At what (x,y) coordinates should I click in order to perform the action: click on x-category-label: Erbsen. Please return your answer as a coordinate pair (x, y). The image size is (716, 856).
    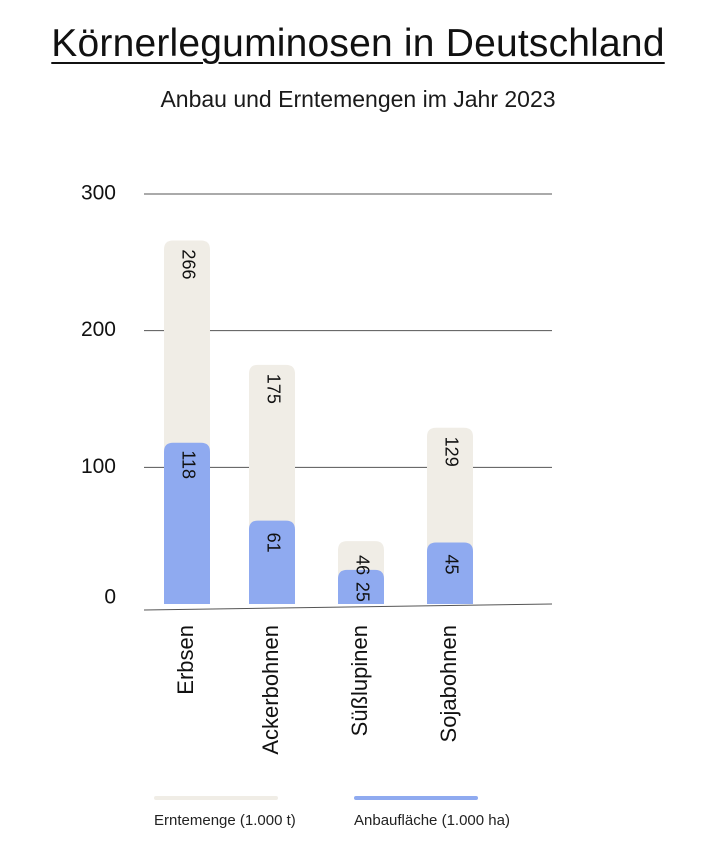
    Looking at the image, I should click on (185, 660).